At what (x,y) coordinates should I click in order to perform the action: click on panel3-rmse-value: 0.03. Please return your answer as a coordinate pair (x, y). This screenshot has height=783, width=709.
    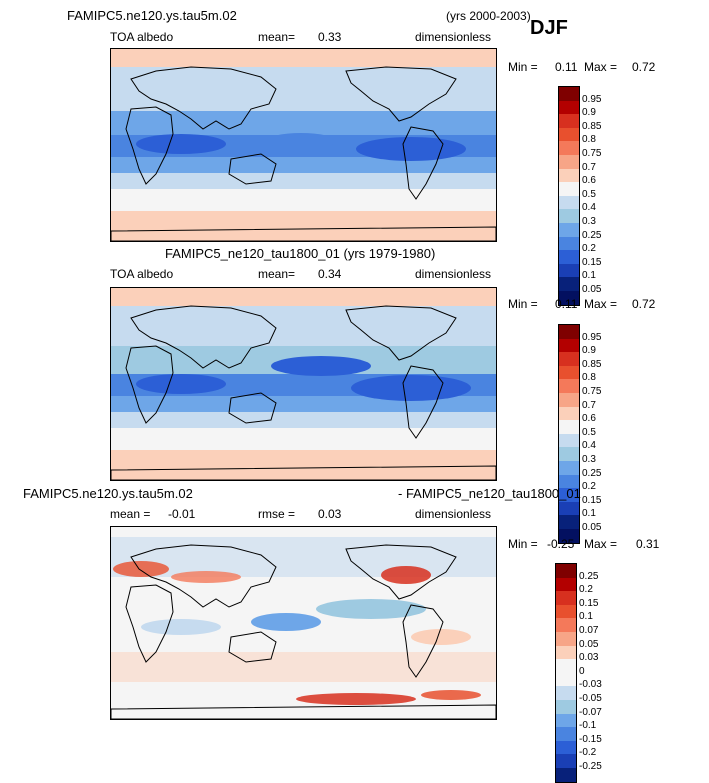
    Looking at the image, I should click on (330, 514).